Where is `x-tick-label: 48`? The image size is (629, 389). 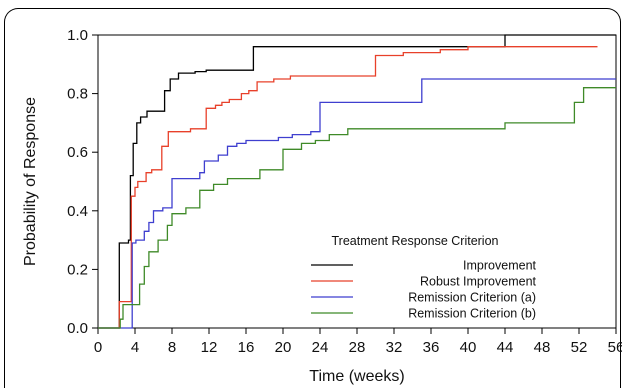 x-tick-label: 48 is located at coordinates (542, 347).